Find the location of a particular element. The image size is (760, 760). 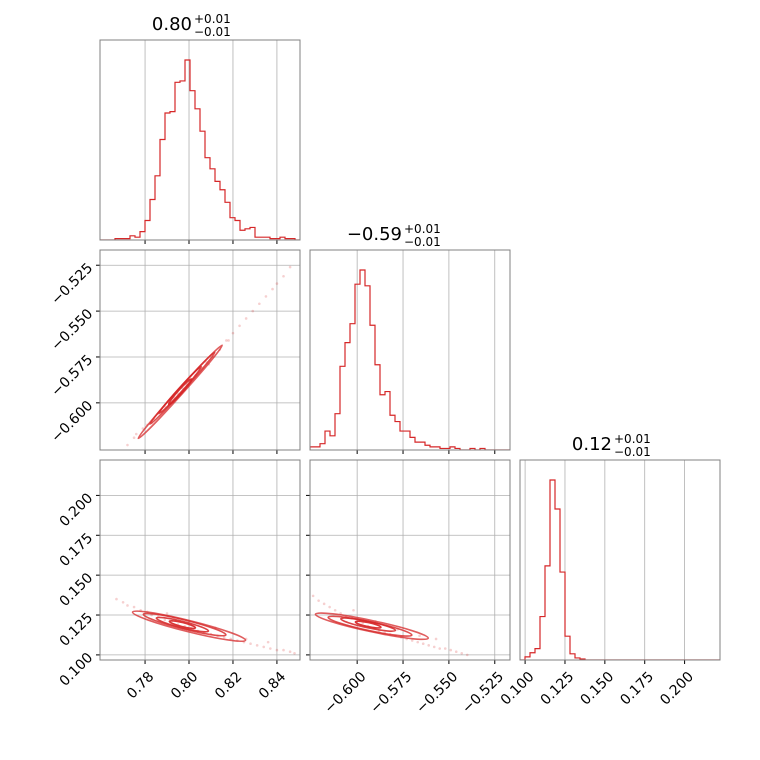

x-tick-label: 0.100 is located at coordinates (518, 689).